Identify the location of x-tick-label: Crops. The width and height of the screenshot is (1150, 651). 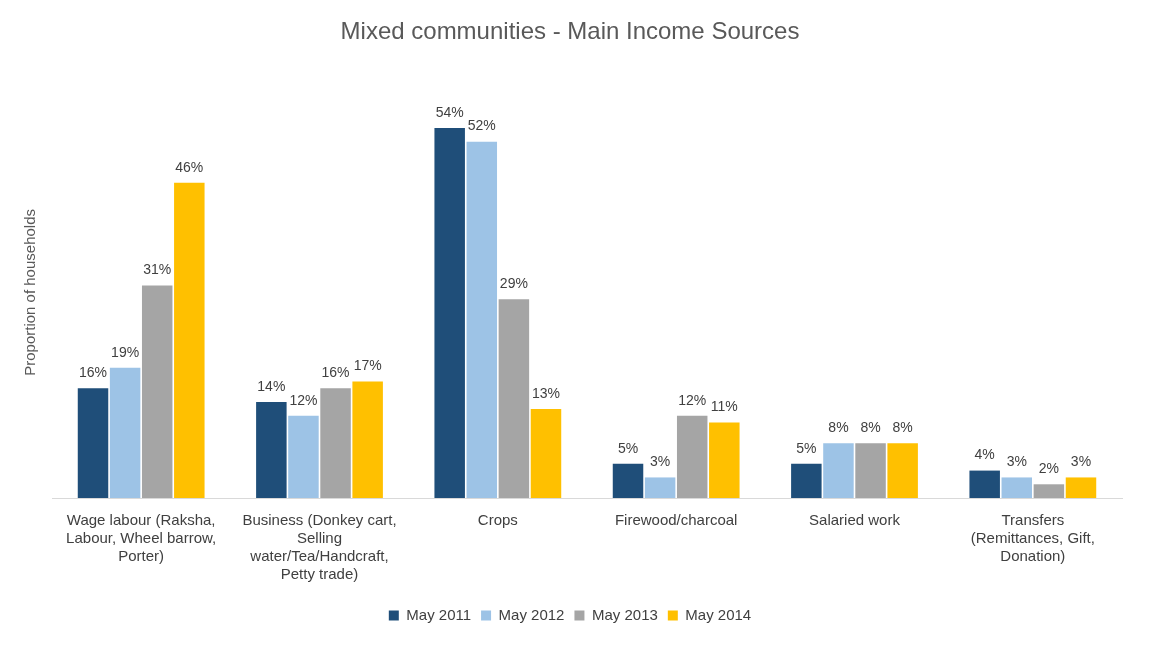
(497, 520).